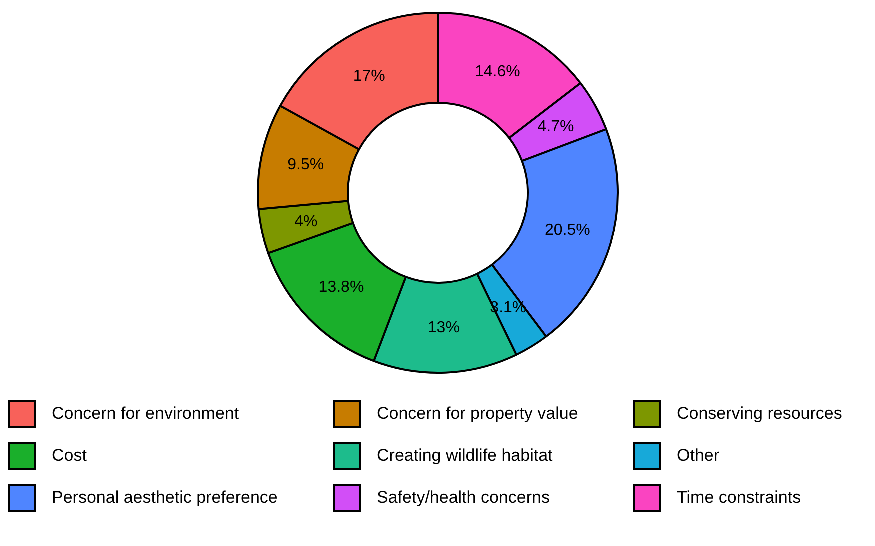 The image size is (875, 546). Describe the element at coordinates (306, 221) in the screenshot. I see `data-label: 4%` at that location.